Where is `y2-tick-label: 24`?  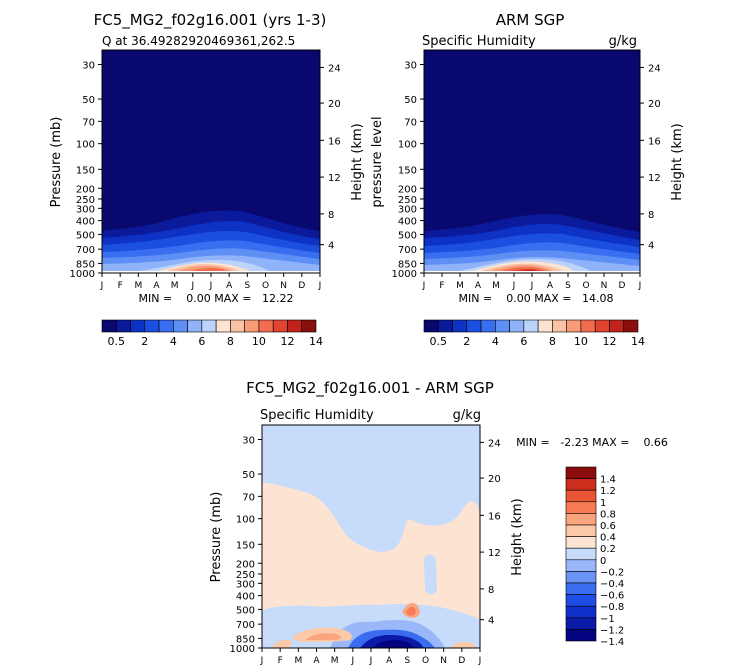
y2-tick-label: 24 is located at coordinates (334, 68).